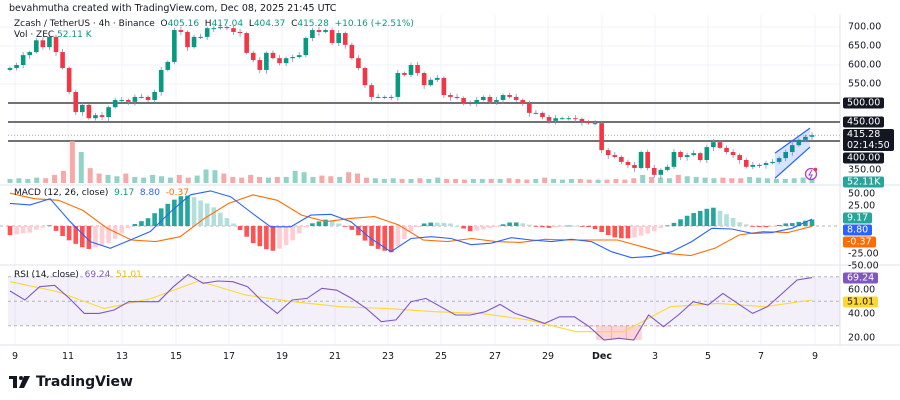  Describe the element at coordinates (604, 333) in the screenshot. I see `rsi-oversold-fill` at that location.